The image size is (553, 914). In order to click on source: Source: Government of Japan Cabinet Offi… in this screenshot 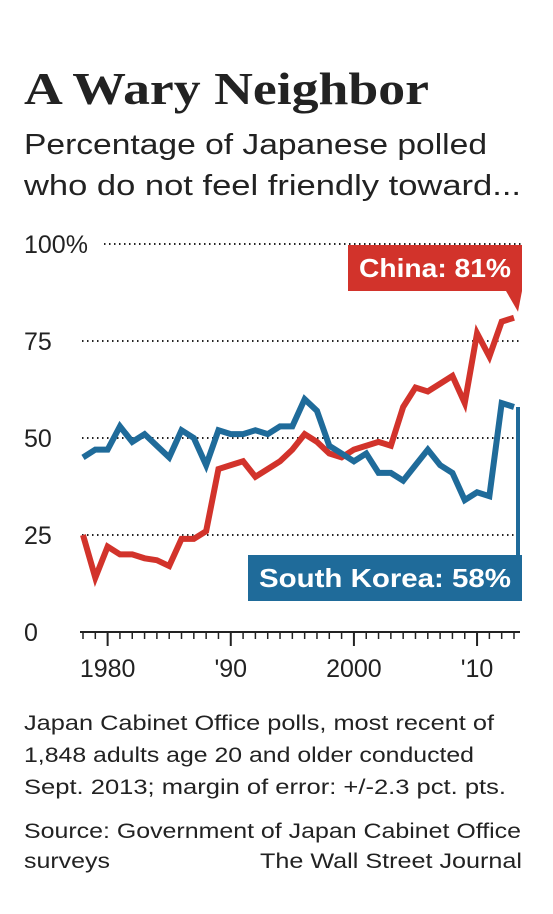, I will do `click(272, 831)`.